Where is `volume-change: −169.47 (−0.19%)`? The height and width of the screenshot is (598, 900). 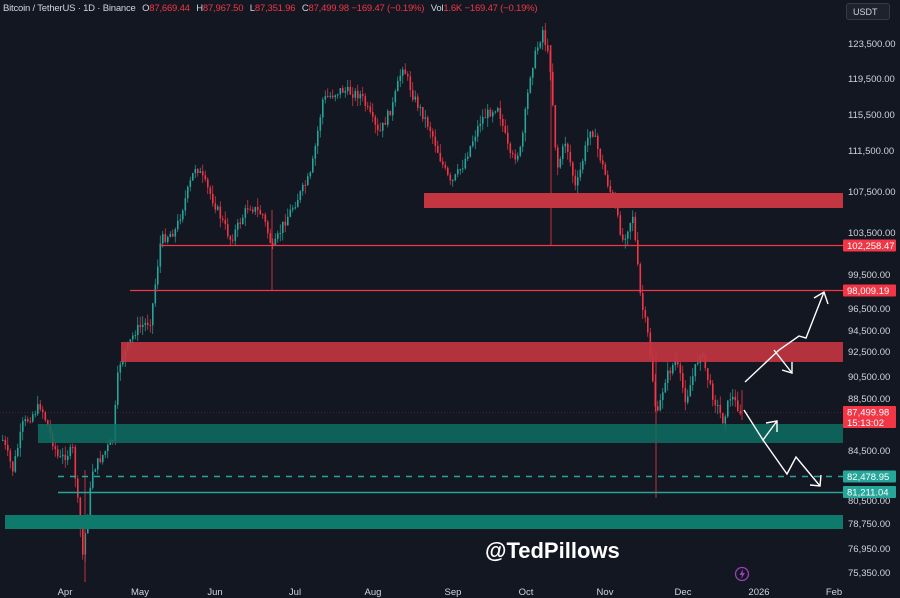 volume-change: −169.47 (−0.19%) is located at coordinates (501, 8).